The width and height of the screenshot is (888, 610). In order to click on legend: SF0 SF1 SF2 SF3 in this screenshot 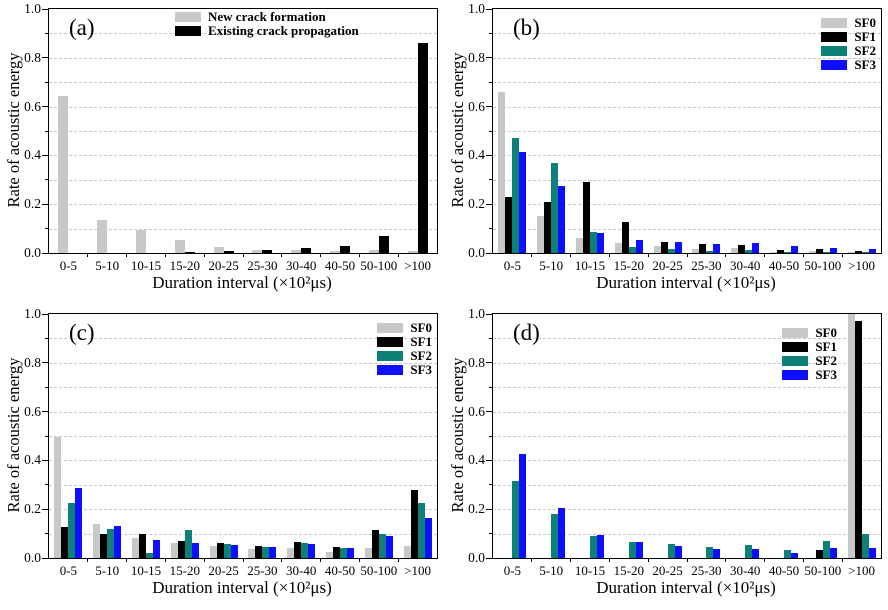, I will do `click(404, 349)`.